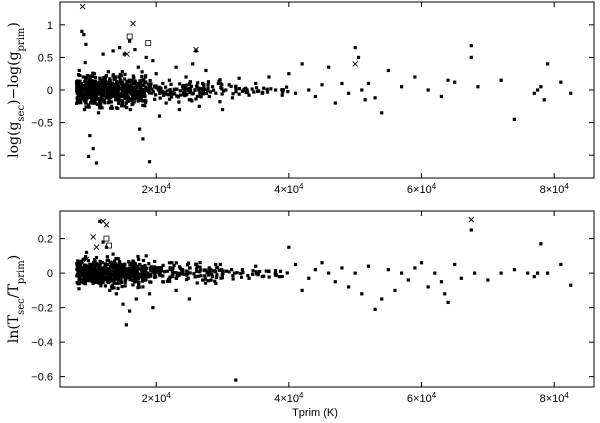  I want to click on x-axis-label: Tprim (K), so click(315, 413).